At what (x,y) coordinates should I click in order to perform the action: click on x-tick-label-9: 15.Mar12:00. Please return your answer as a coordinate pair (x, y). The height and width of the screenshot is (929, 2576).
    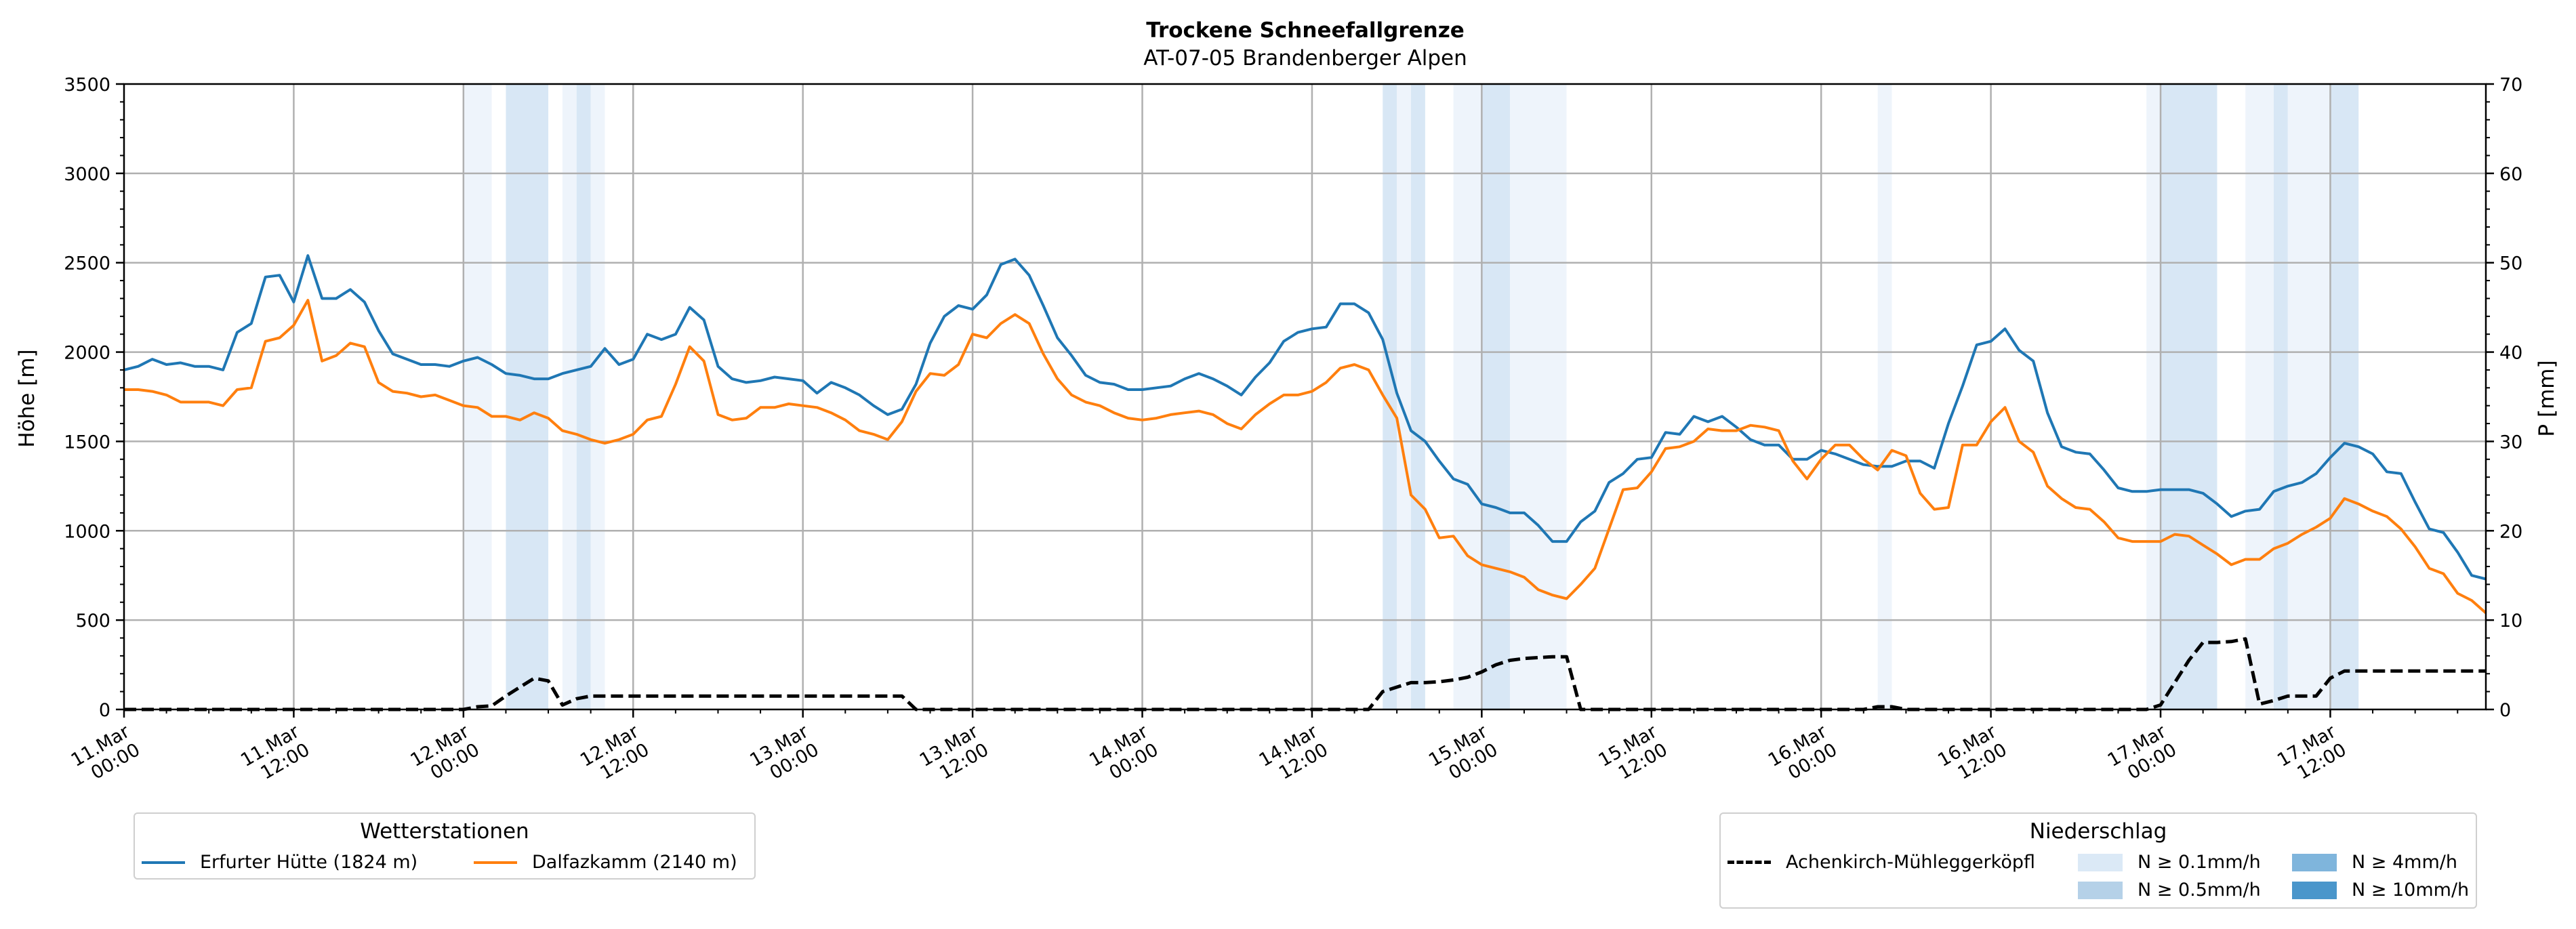
    Looking at the image, I should click on (1633, 755).